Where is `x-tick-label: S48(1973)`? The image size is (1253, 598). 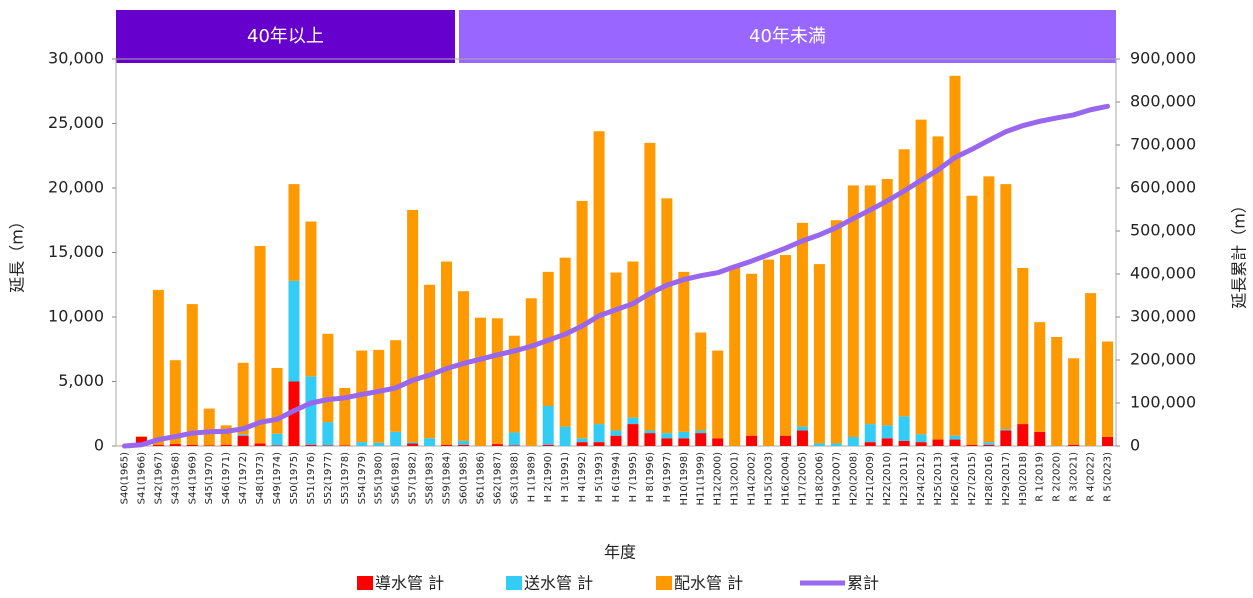 x-tick-label: S48(1973) is located at coordinates (260, 478).